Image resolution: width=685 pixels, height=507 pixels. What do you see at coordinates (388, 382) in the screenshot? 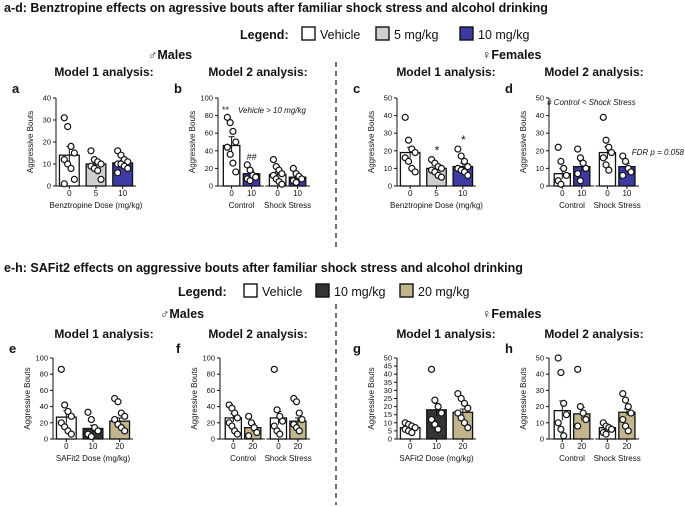
I see `y-tick-label: 35` at bounding box center [388, 382].